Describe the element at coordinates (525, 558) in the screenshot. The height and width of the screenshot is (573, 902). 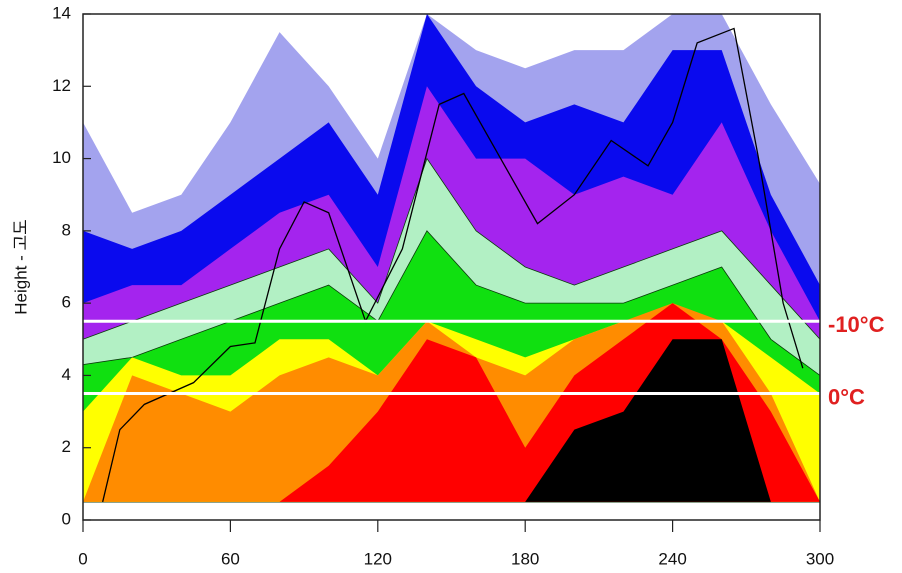
I see `x-tick-label: 180` at that location.